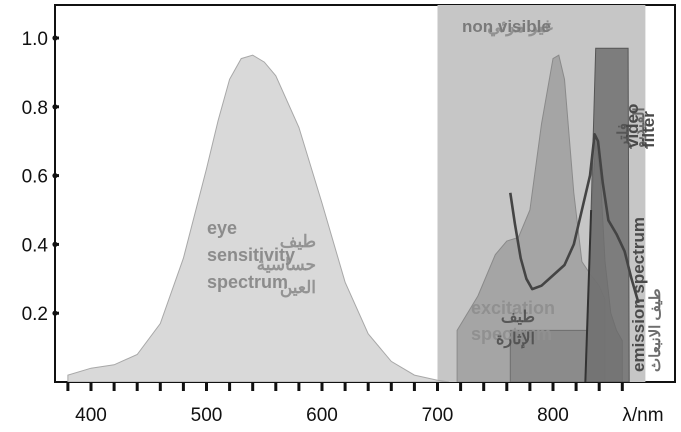  I want to click on x-unit-label: λ/nm, so click(642, 415).